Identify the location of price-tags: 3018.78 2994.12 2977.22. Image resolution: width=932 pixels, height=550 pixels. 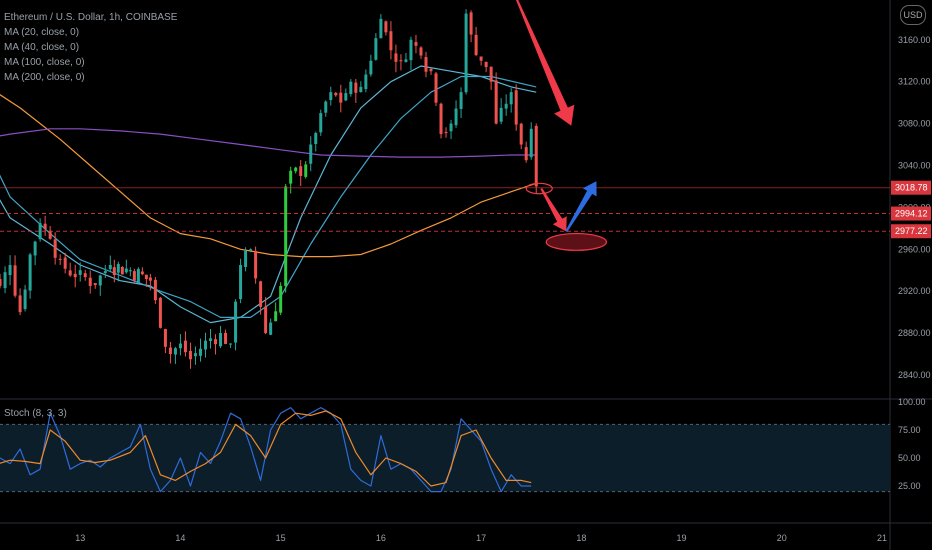
(911, 209).